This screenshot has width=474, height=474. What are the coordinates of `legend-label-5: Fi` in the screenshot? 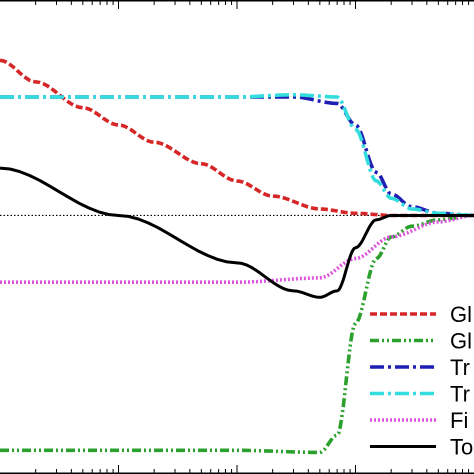 It's located at (459, 420).